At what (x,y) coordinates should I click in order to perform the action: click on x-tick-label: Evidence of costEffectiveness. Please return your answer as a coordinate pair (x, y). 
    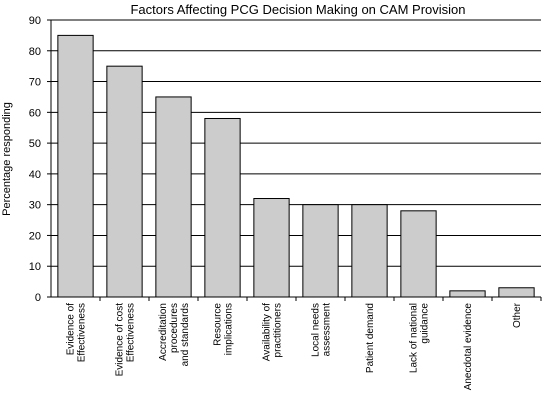
    Looking at the image, I should click on (126, 340).